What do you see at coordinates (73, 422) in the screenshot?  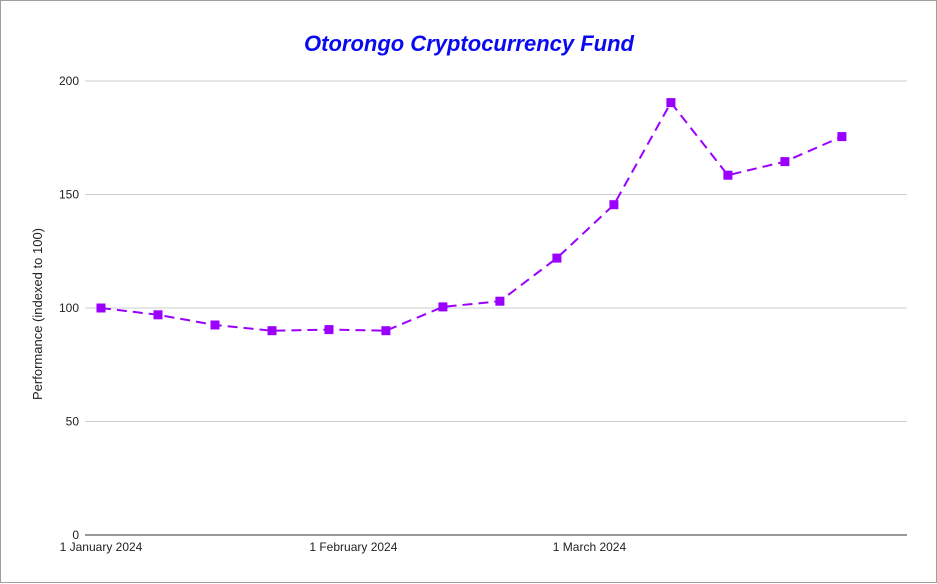 I see `y-tick-label: 50` at bounding box center [73, 422].